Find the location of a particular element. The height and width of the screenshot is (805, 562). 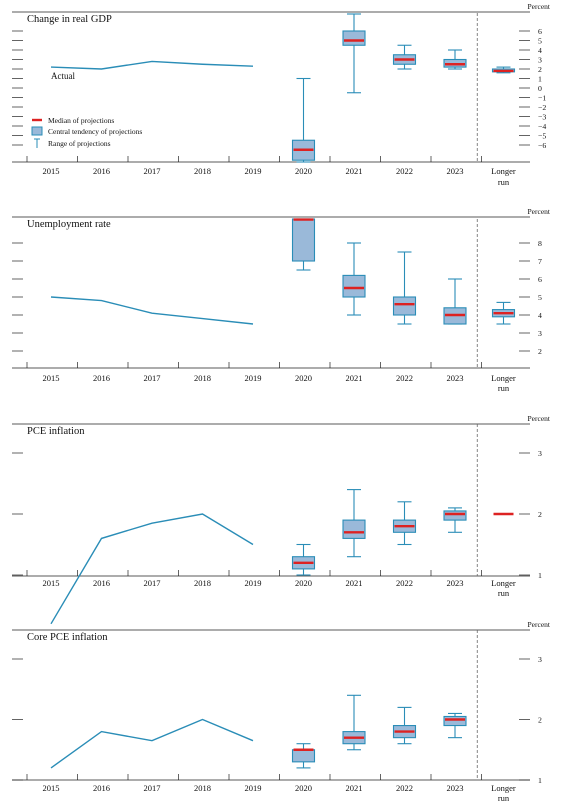

legend-median-label: Median of projections is located at coordinates (81, 120).